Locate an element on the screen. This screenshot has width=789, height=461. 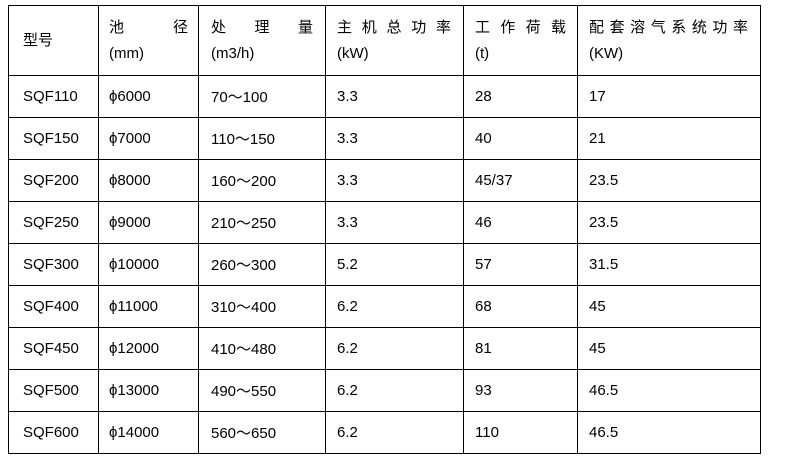
col-unit-air-power: (KW) is located at coordinates (606, 53).